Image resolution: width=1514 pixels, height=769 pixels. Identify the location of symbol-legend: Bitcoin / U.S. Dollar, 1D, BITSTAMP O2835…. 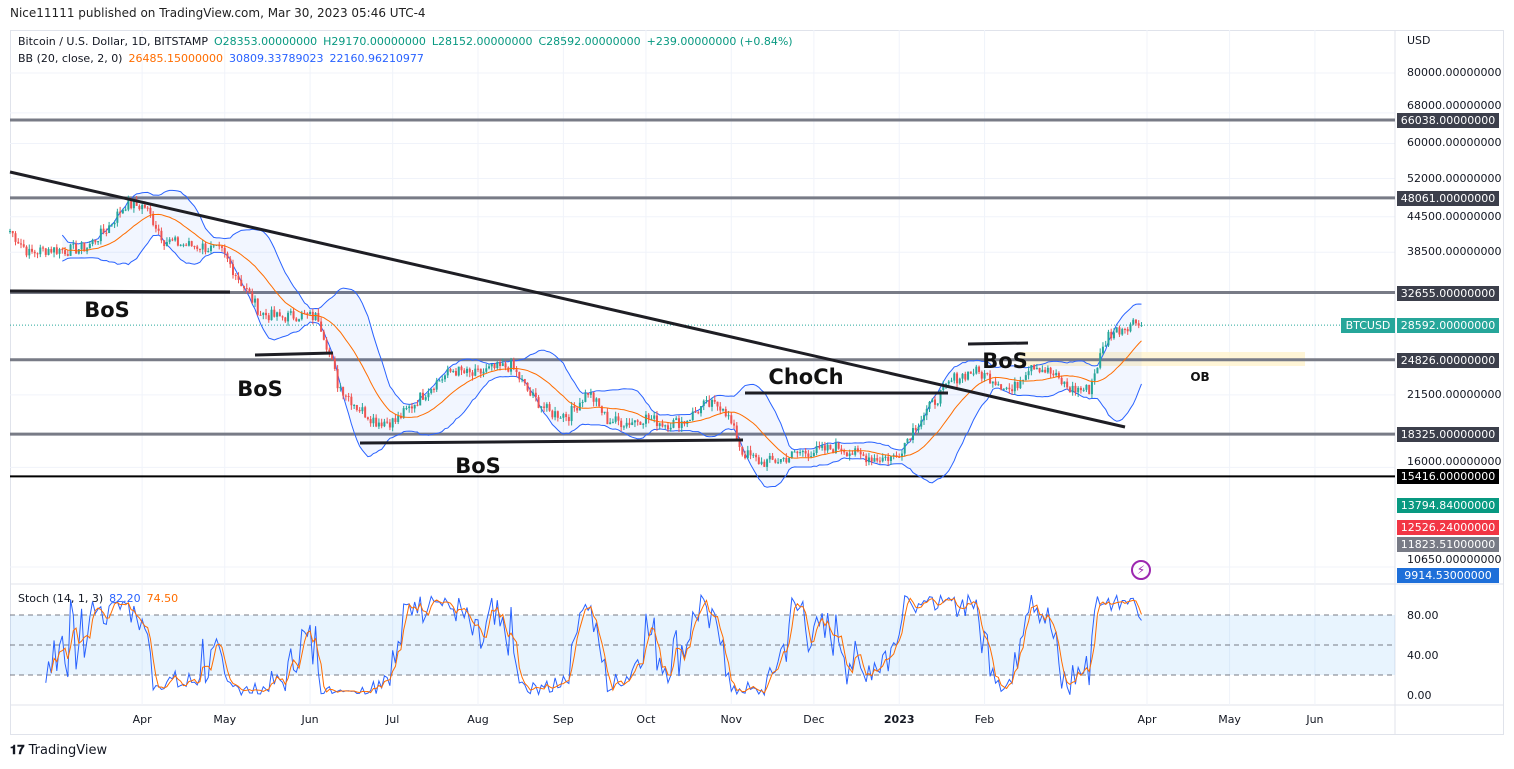
(408, 41).